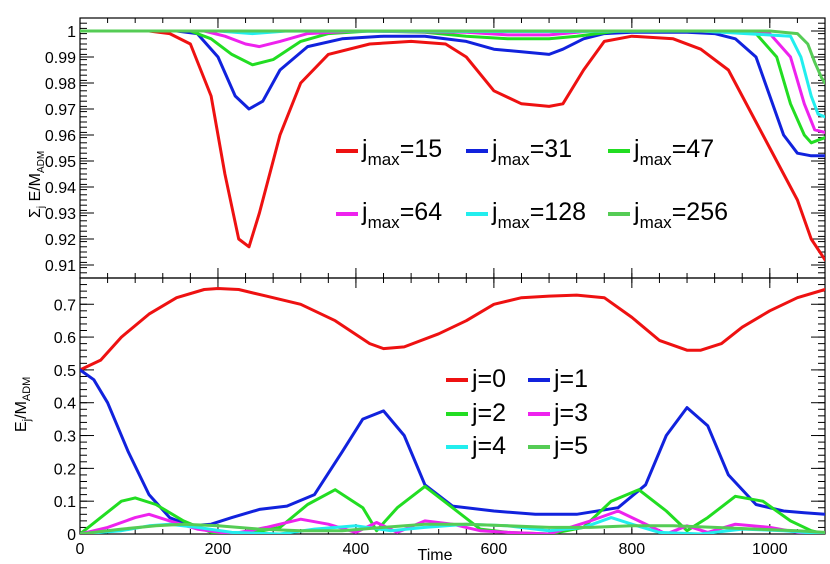  What do you see at coordinates (65, 305) in the screenshot?
I see `y-tick-label: 0.7` at bounding box center [65, 305].